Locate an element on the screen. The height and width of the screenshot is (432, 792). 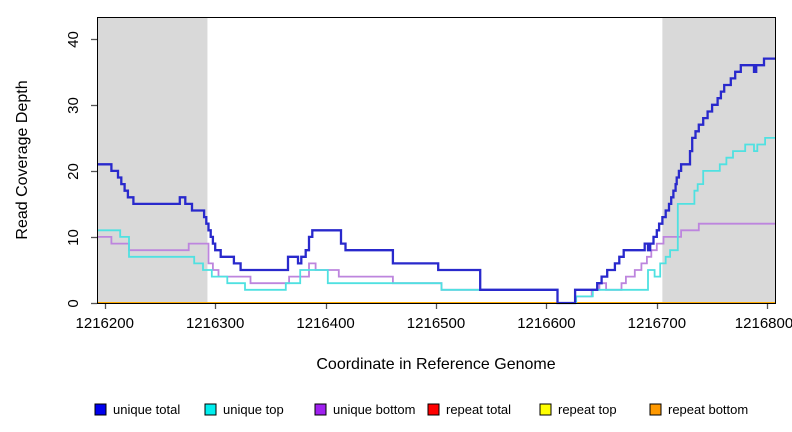
x-tick-label: 1216400 is located at coordinates (325, 323).